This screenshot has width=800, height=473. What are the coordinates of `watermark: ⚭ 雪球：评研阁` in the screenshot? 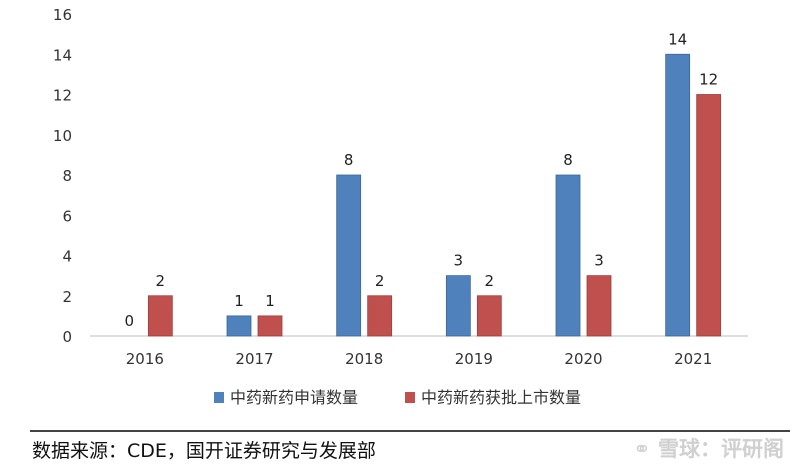 It's located at (708, 449).